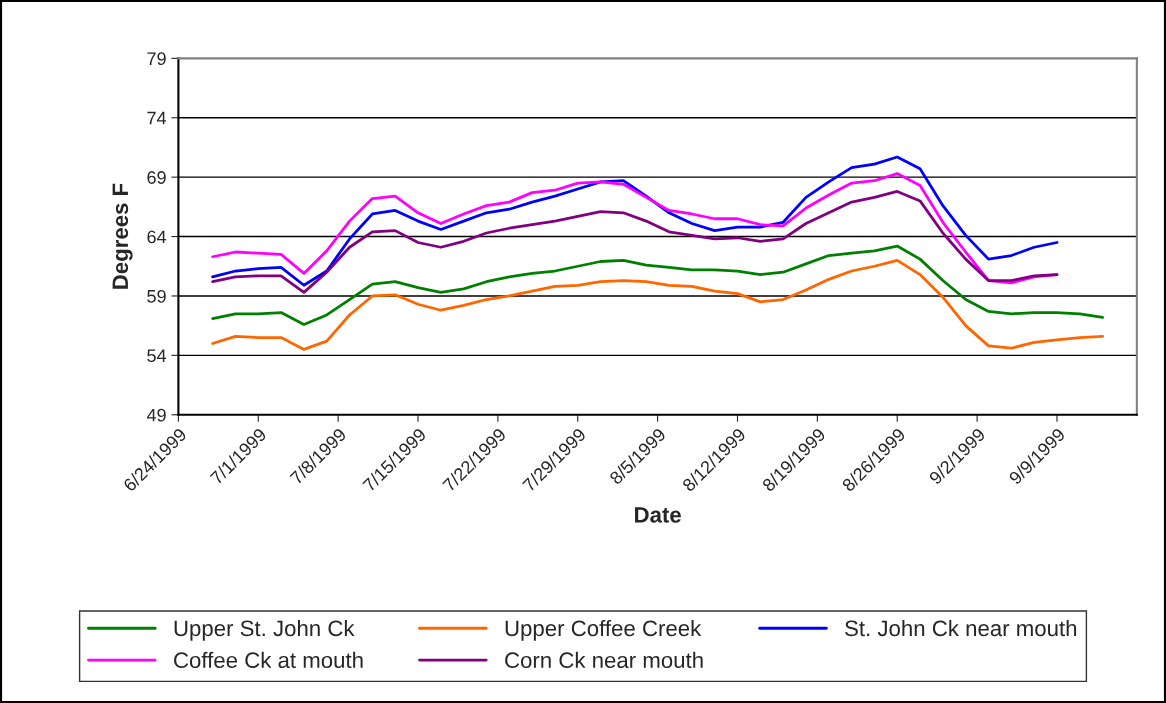  Describe the element at coordinates (156, 296) in the screenshot. I see `y-tick-label: 59` at that location.